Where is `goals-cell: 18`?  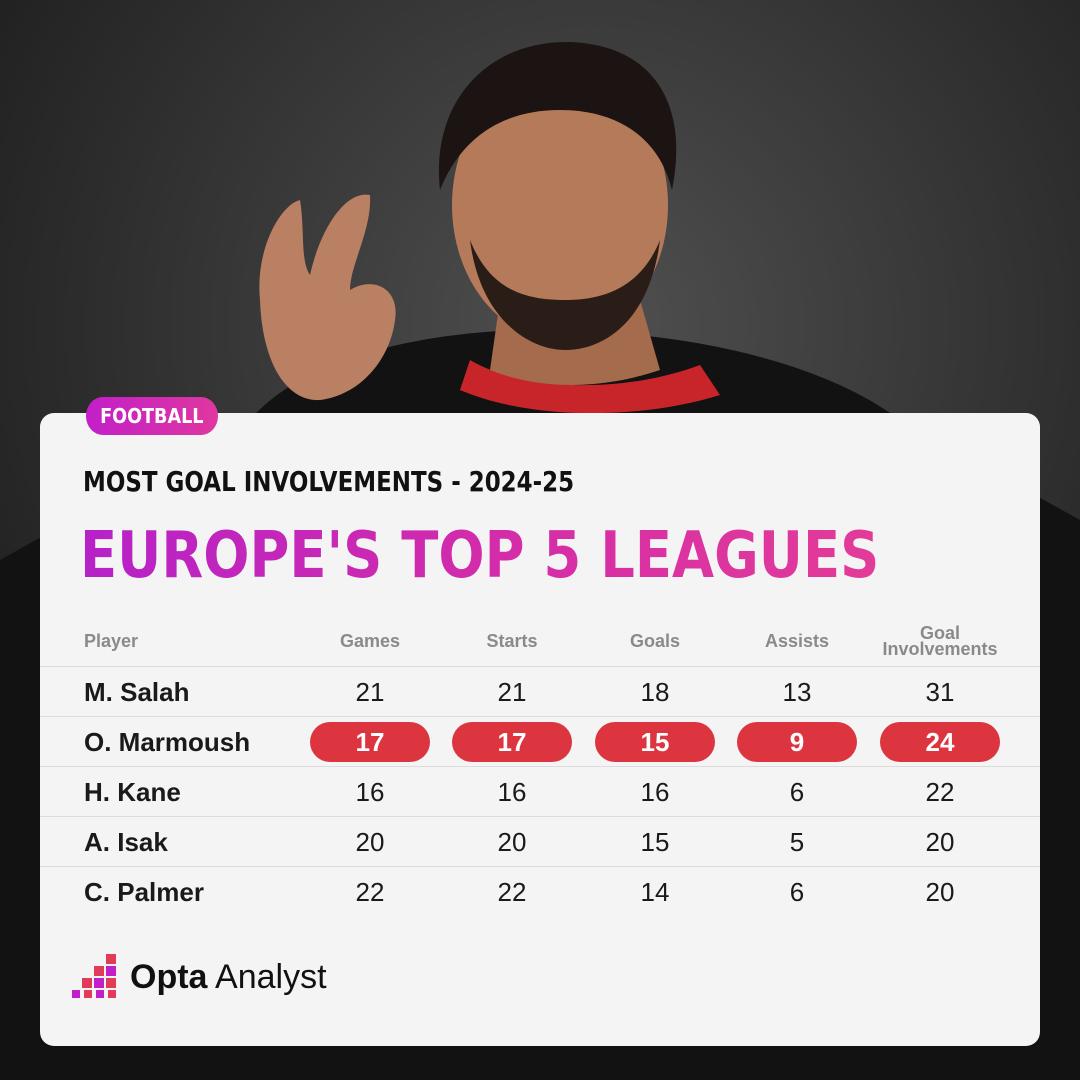 goals-cell: 18 is located at coordinates (655, 691).